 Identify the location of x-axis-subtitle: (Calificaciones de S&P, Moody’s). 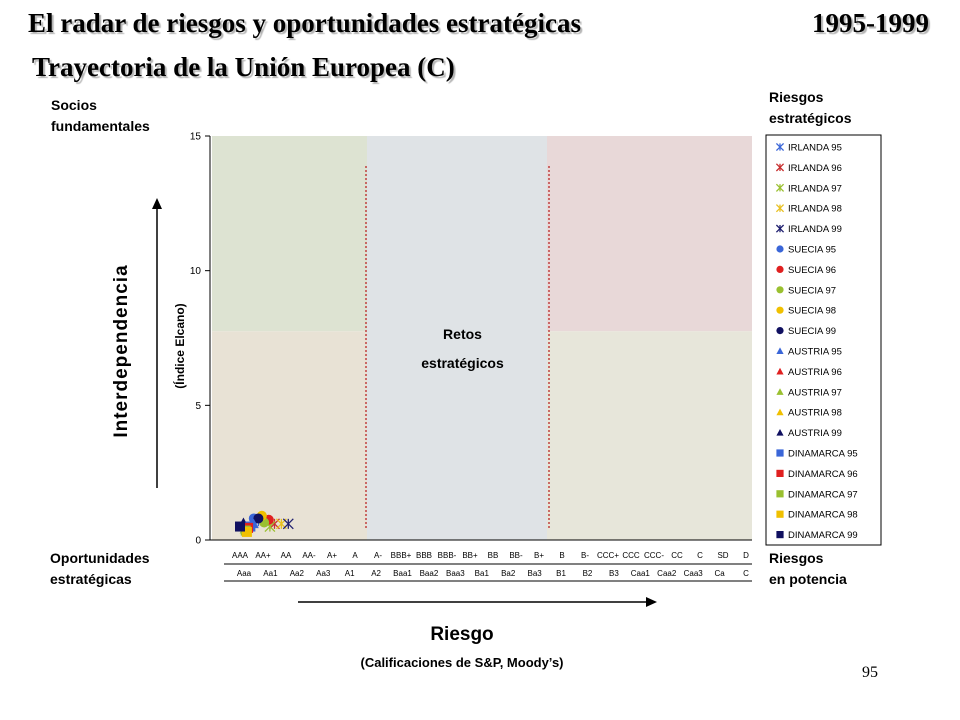
(462, 662).